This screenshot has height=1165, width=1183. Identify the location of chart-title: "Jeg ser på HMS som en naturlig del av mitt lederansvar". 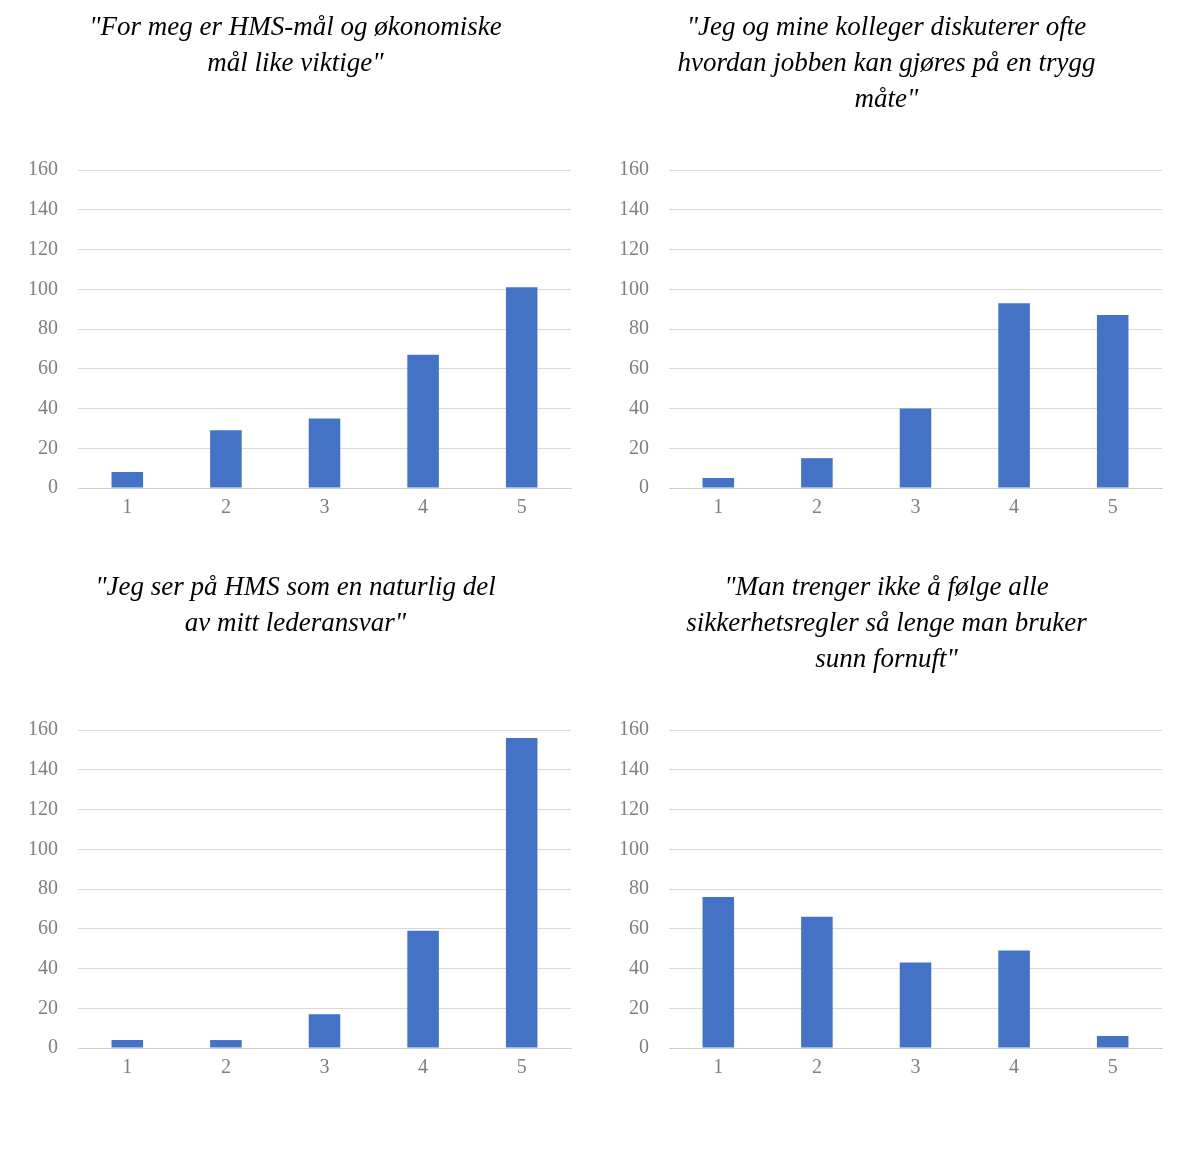
(295, 604).